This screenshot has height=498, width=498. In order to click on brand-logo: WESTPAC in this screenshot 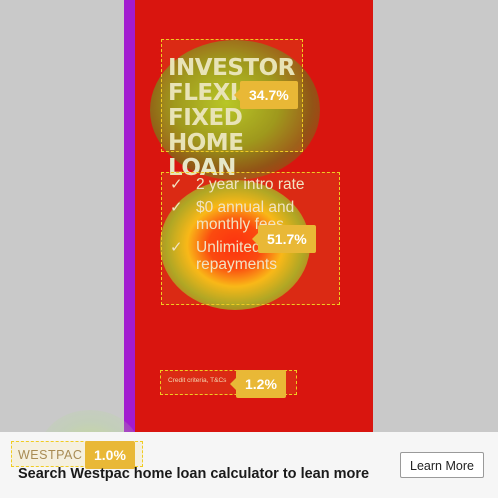, I will do `click(50, 455)`.